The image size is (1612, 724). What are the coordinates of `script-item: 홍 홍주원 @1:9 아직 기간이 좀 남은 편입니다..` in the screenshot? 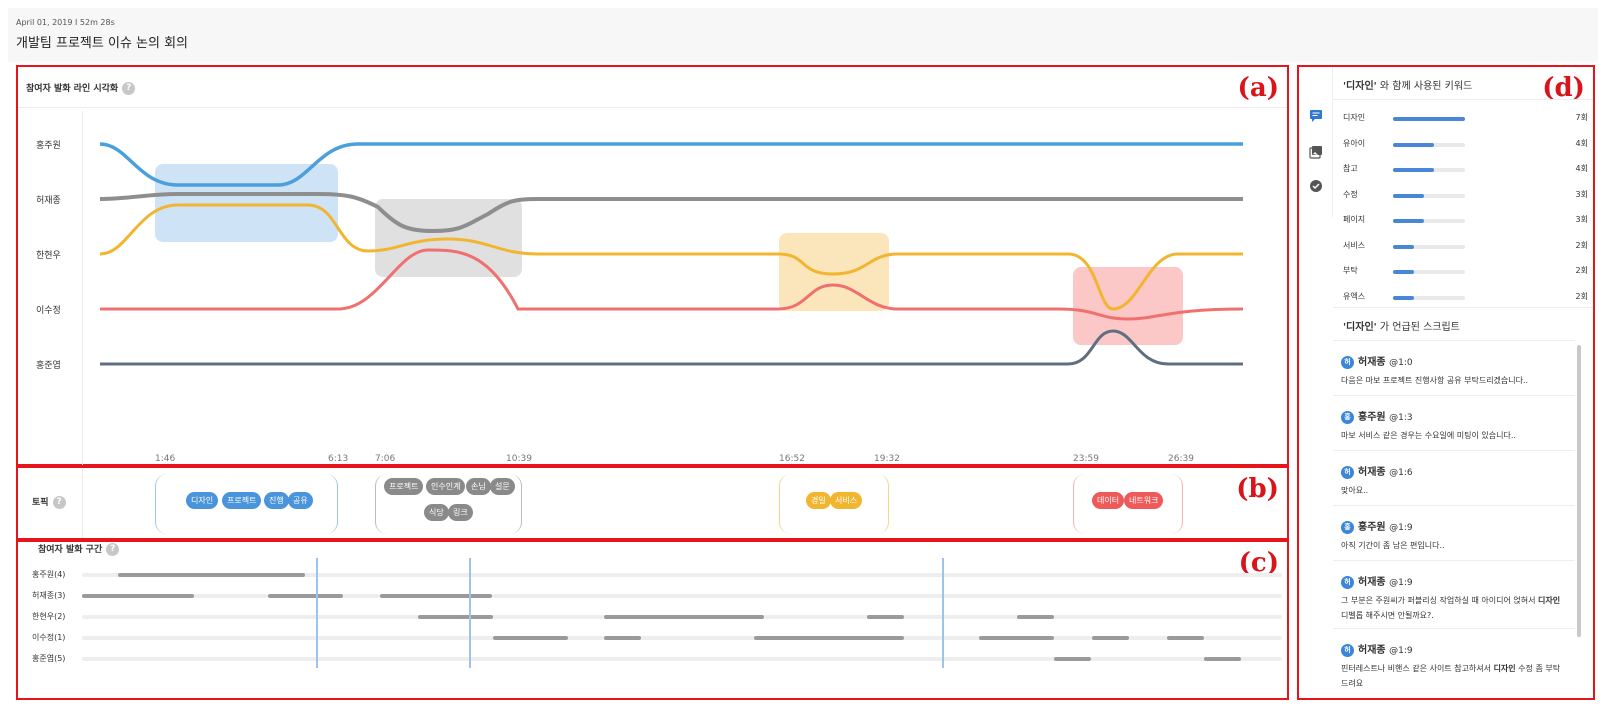 It's located at (1454, 532).